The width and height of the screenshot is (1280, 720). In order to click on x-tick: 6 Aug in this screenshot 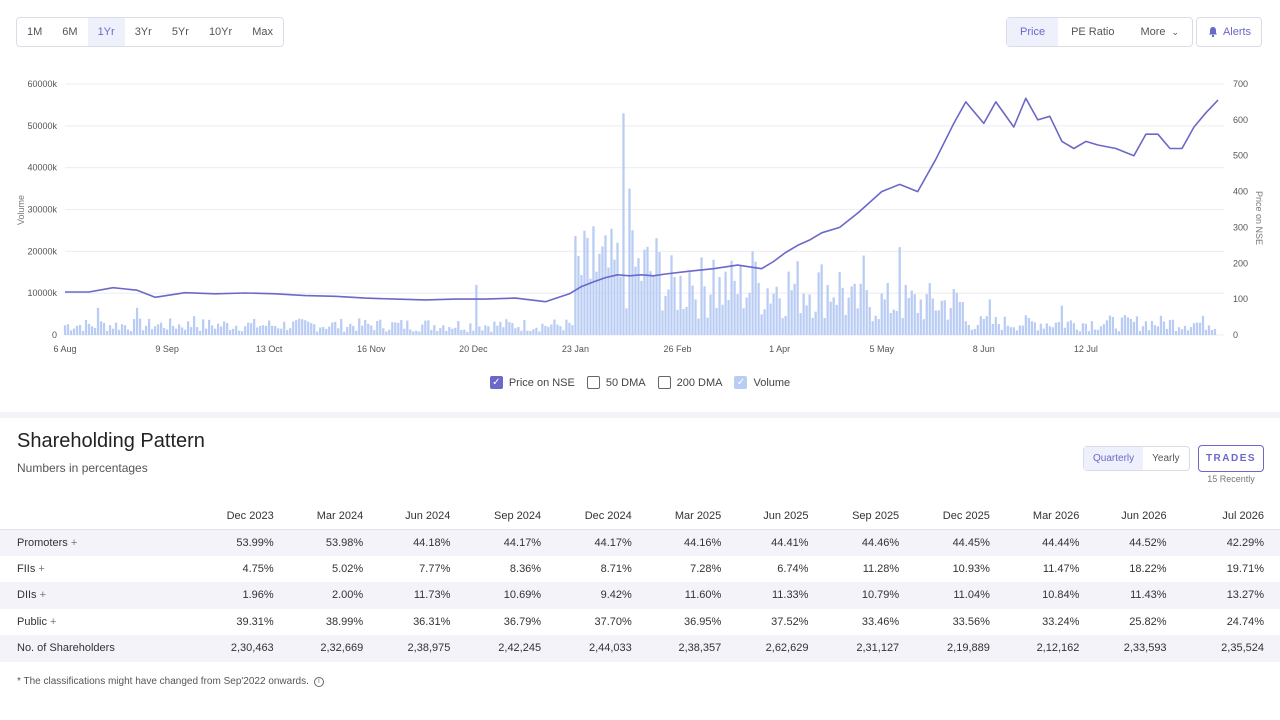, I will do `click(64, 349)`.